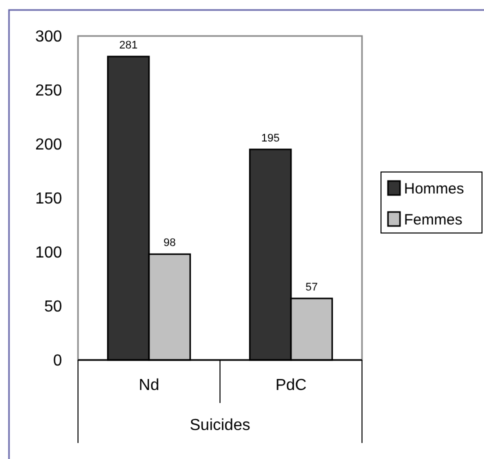 Image resolution: width=484 pixels, height=459 pixels. Describe the element at coordinates (57, 361) in the screenshot. I see `y-tick-label: 0` at that location.